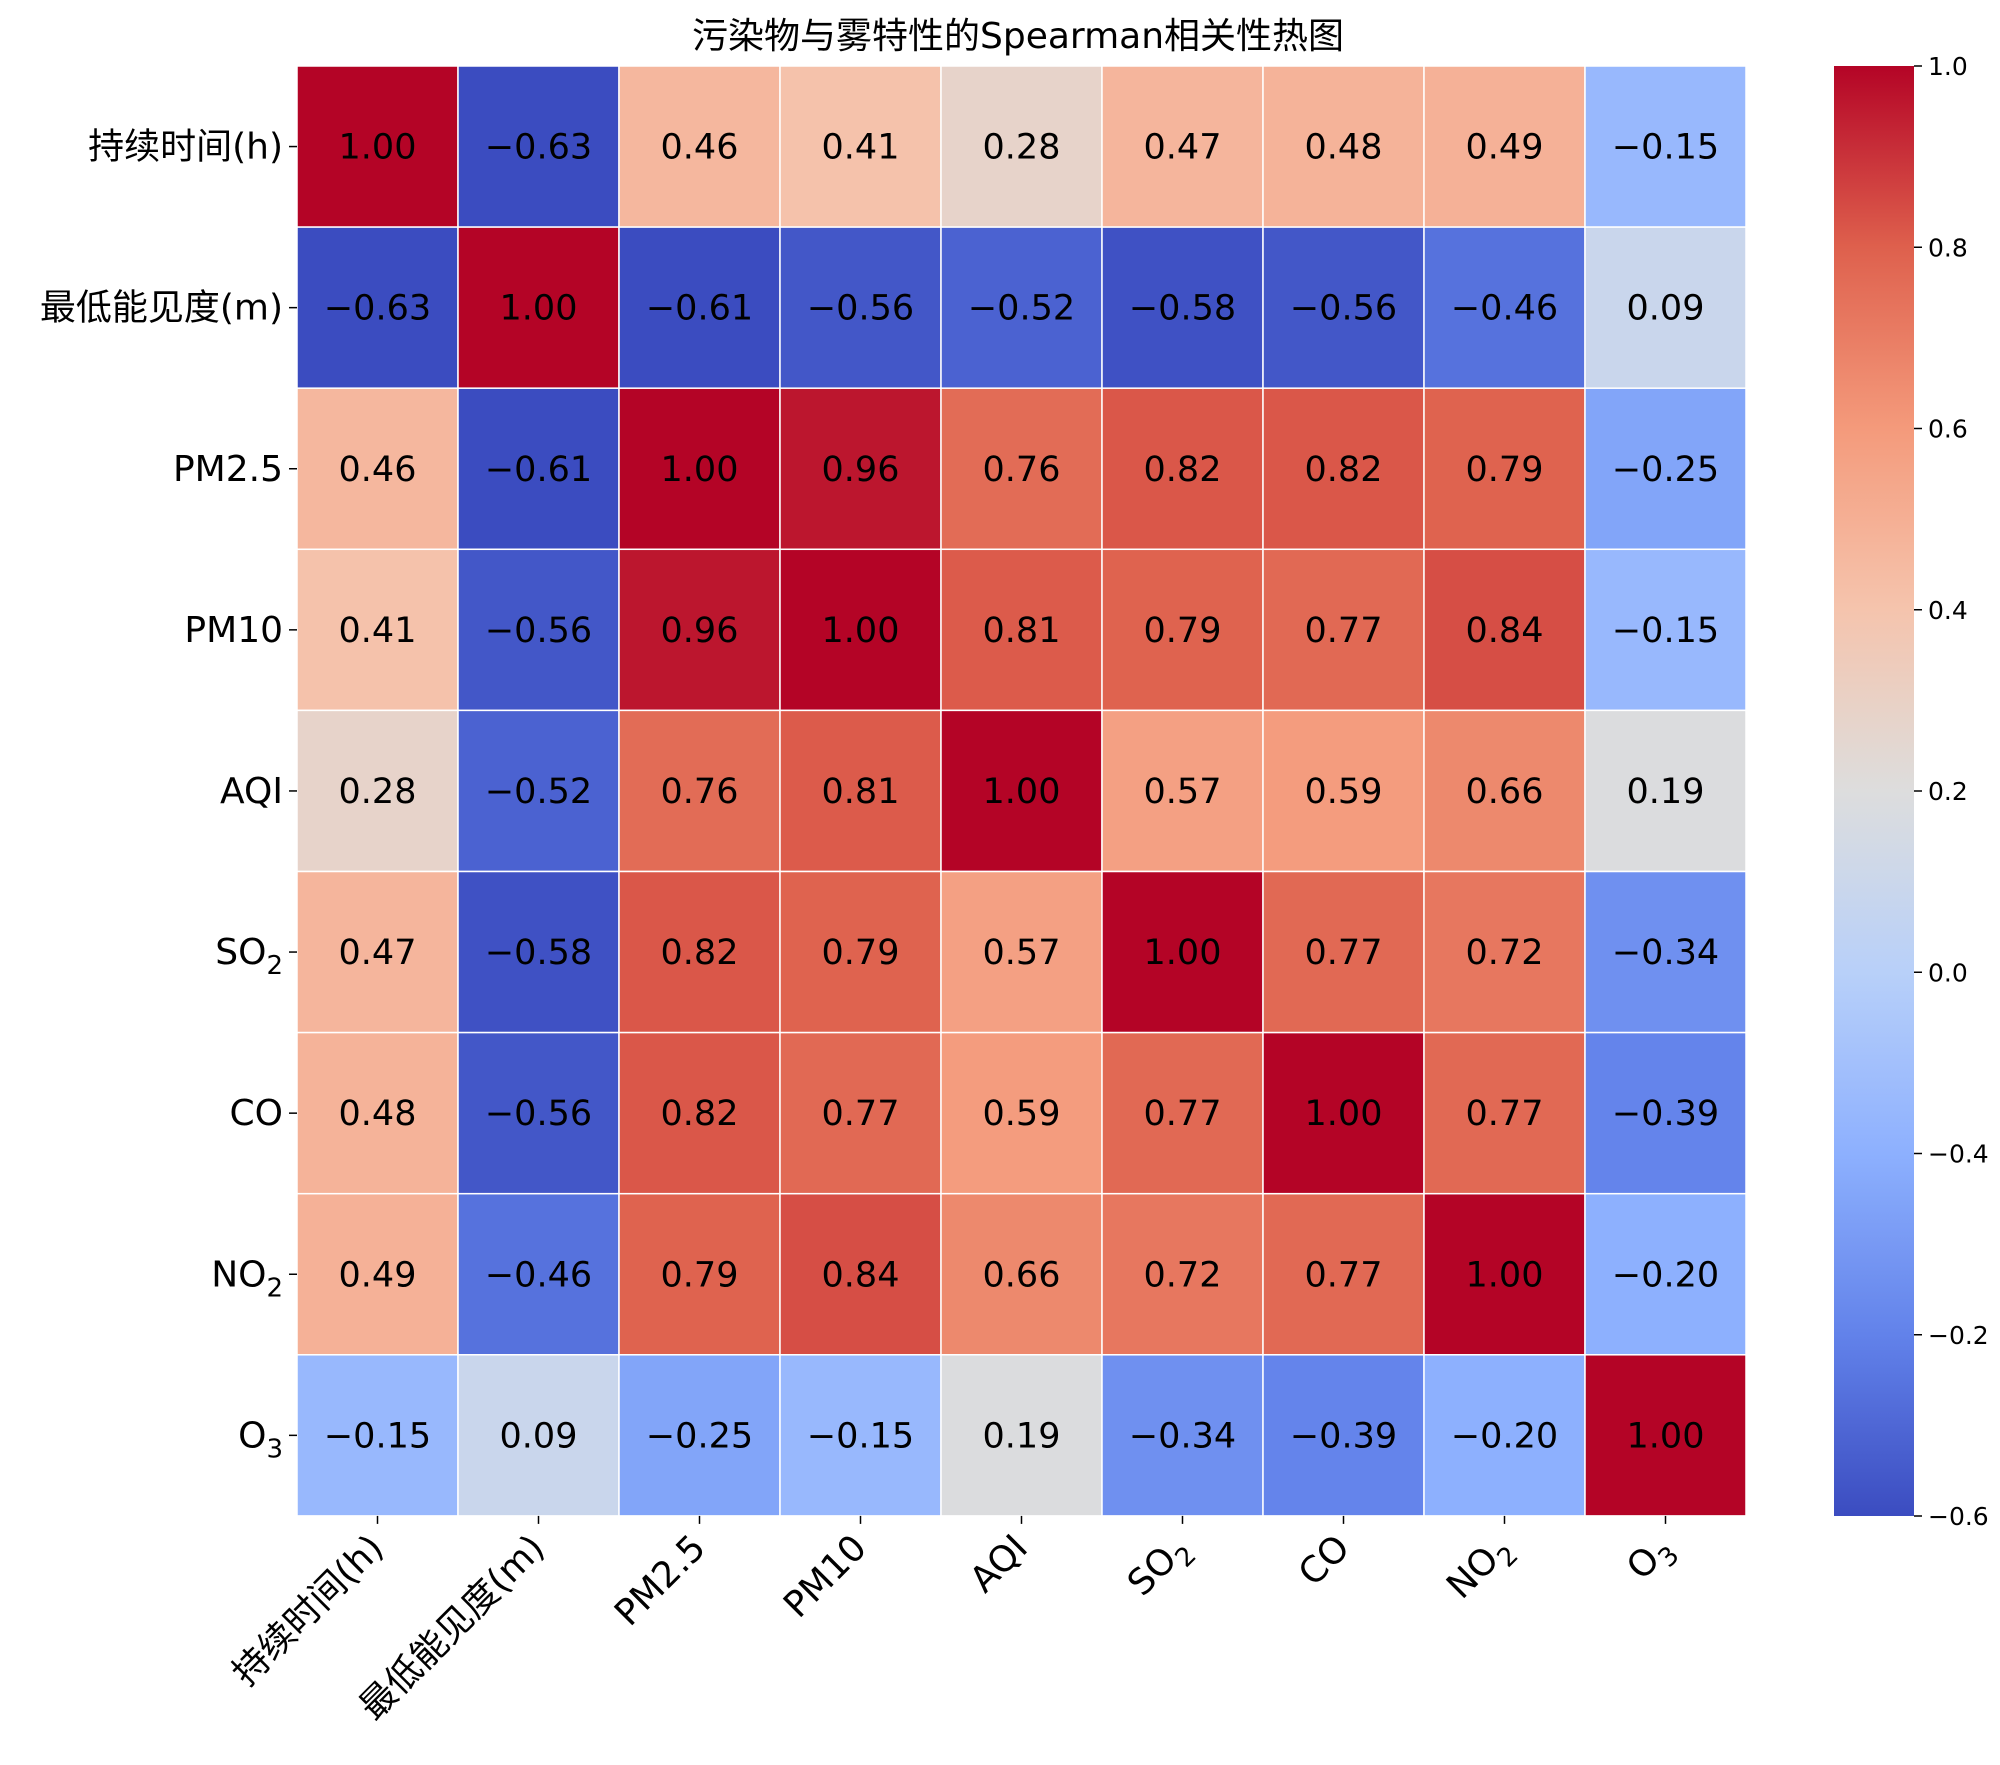  I want to click on colorbar-tick-label: 0.2, so click(1948, 791).